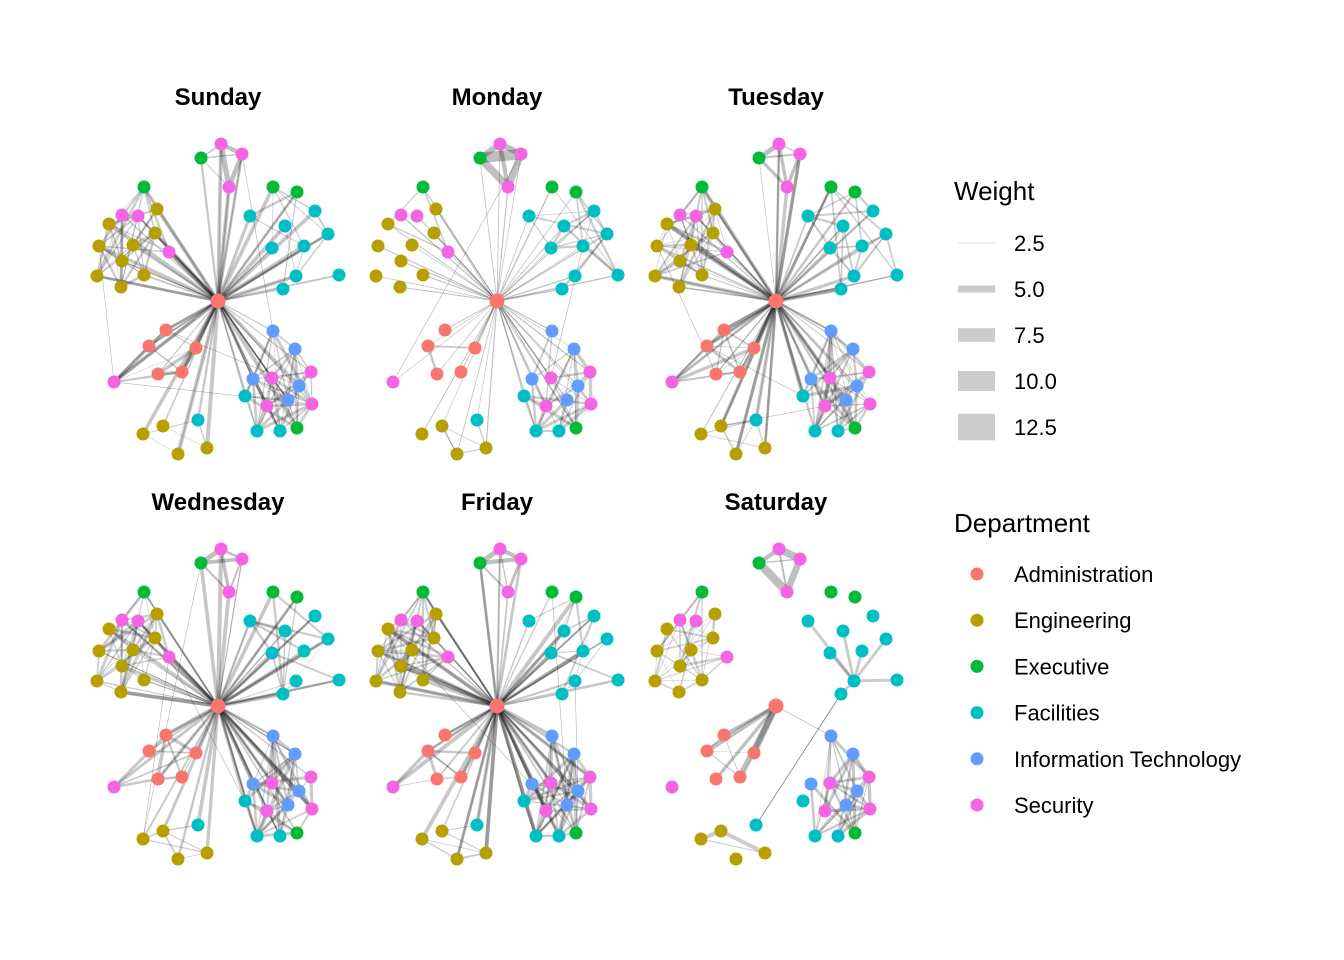 This screenshot has width=1344, height=960. I want to click on nodes, so click(497, 704).